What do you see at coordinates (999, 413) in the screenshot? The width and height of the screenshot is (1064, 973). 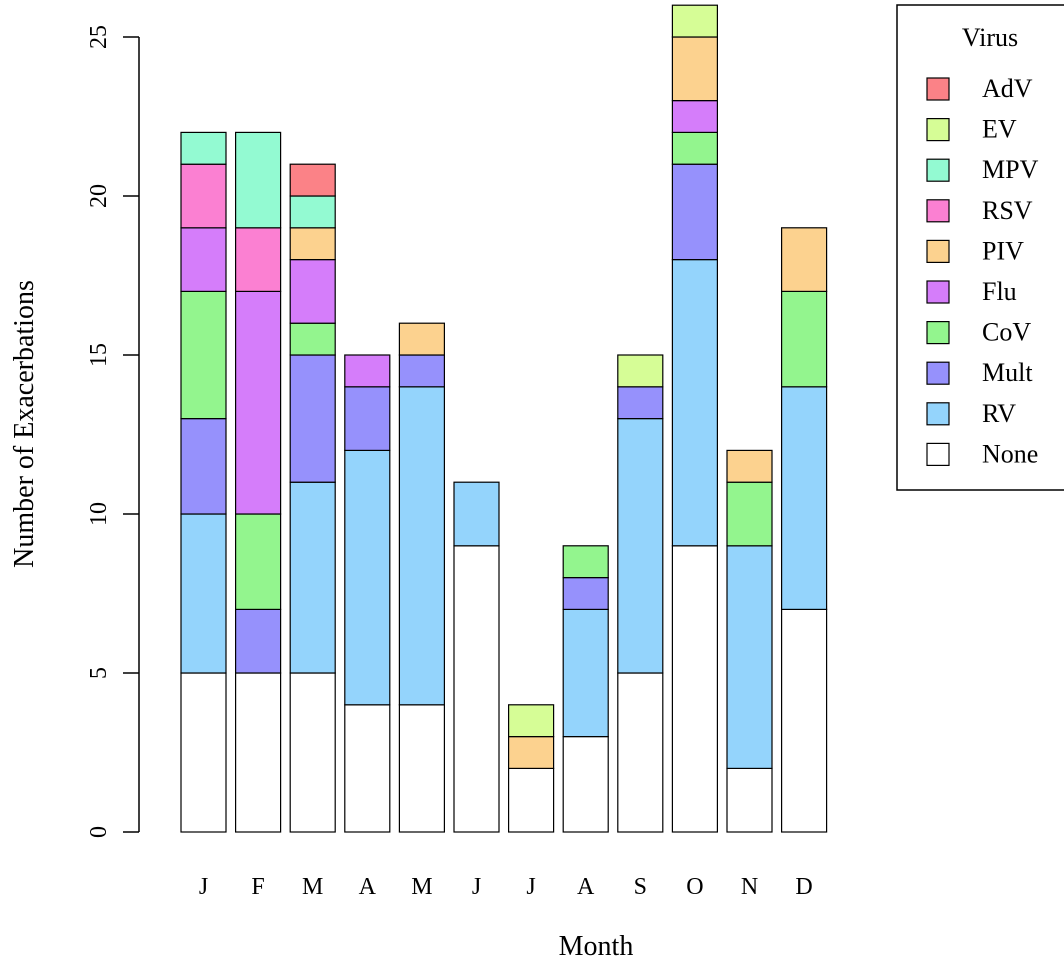 I see `legend-label-rv: RV` at bounding box center [999, 413].